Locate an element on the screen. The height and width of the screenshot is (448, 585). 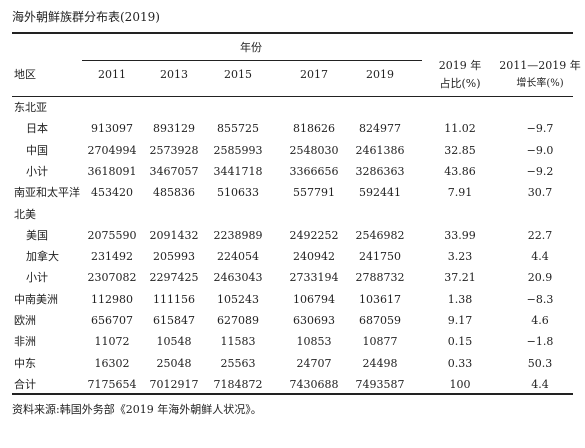
cell: 20.9 is located at coordinates (540, 278).